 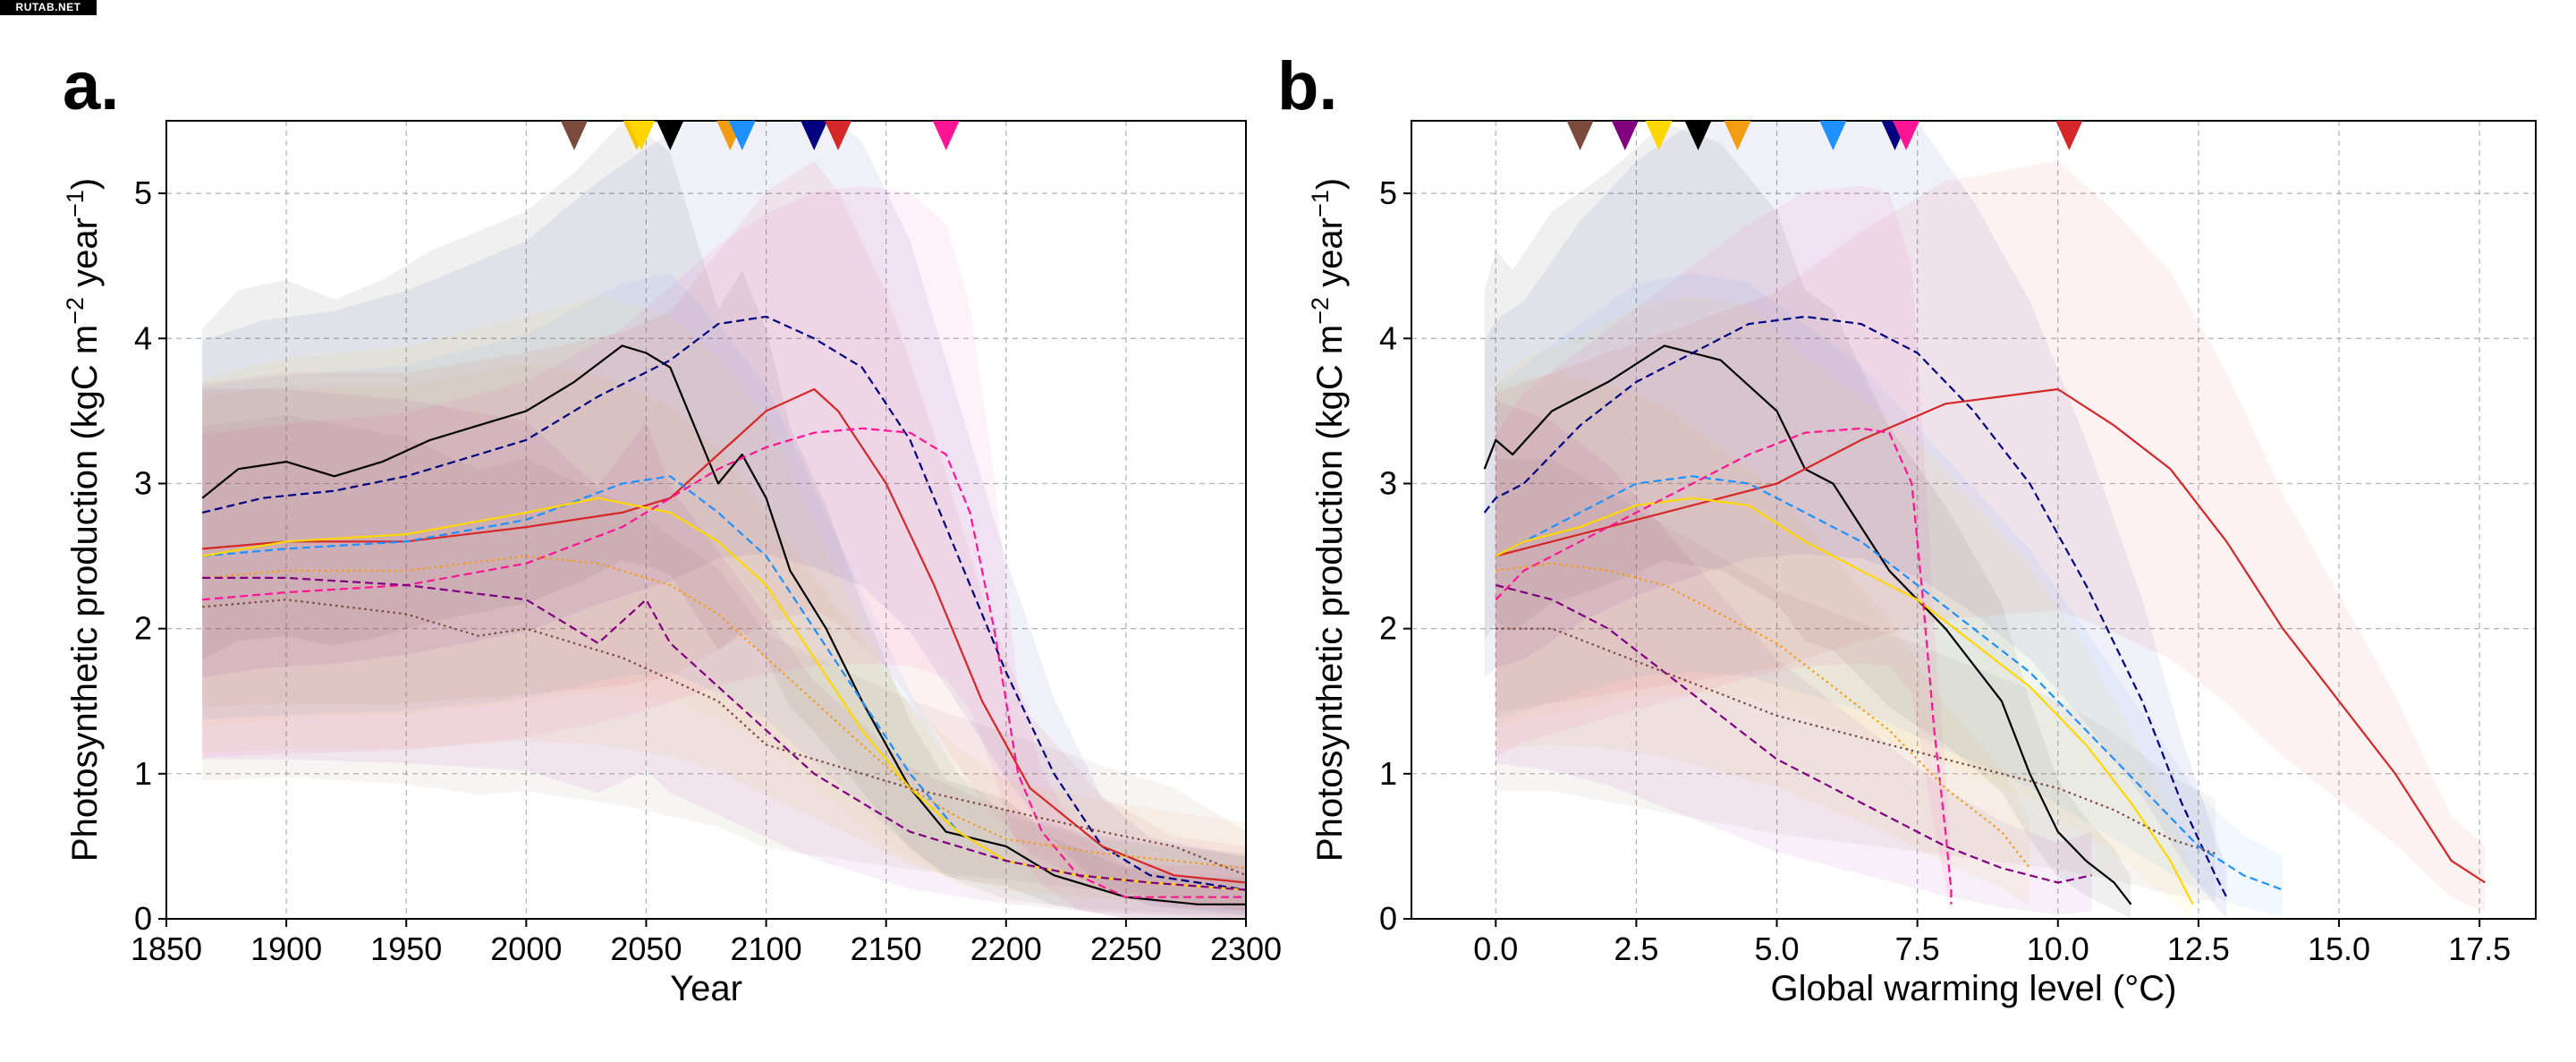 I want to click on x-tick-label: 2150, so click(x=886, y=948).